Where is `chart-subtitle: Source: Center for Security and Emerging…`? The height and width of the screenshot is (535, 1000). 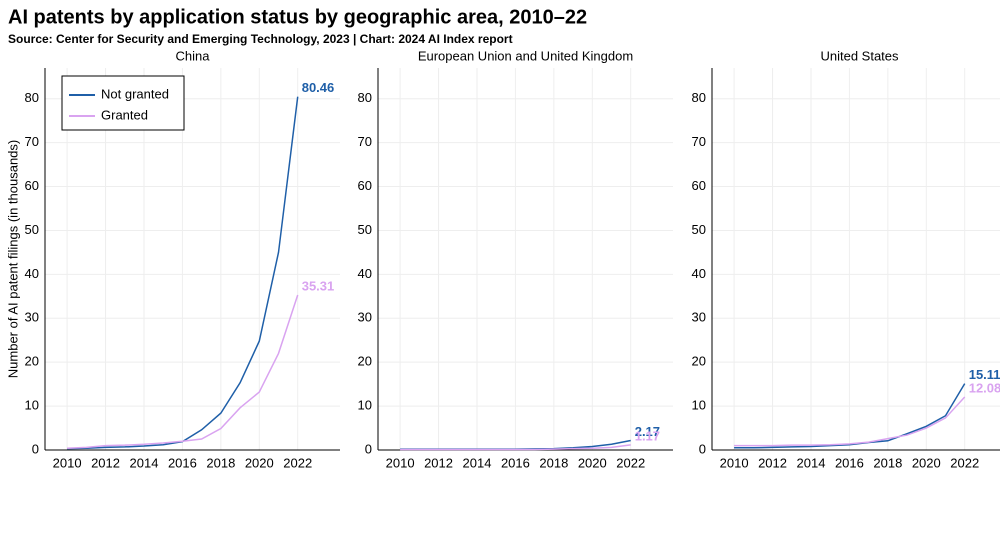
chart-subtitle: Source: Center for Security and Emerging… is located at coordinates (260, 39).